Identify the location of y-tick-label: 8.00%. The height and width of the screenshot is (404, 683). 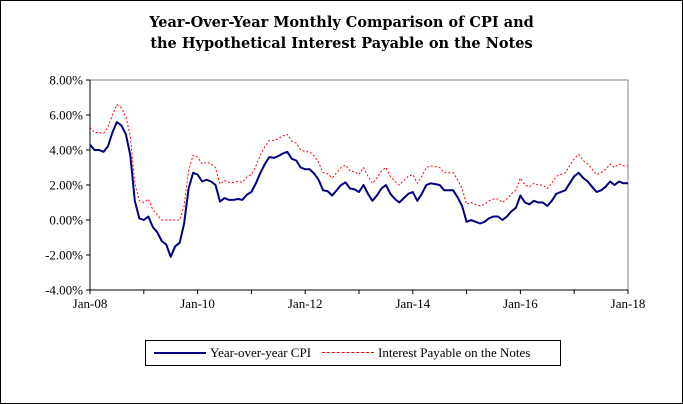
(66, 80).